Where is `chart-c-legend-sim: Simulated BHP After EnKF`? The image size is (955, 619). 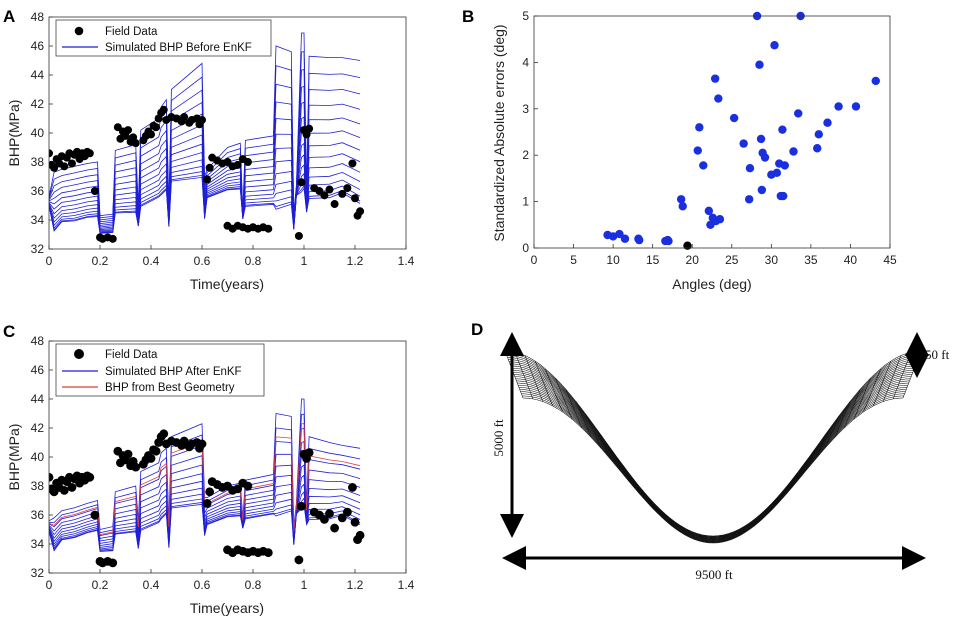 chart-c-legend-sim: Simulated BHP After EnKF is located at coordinates (173, 372).